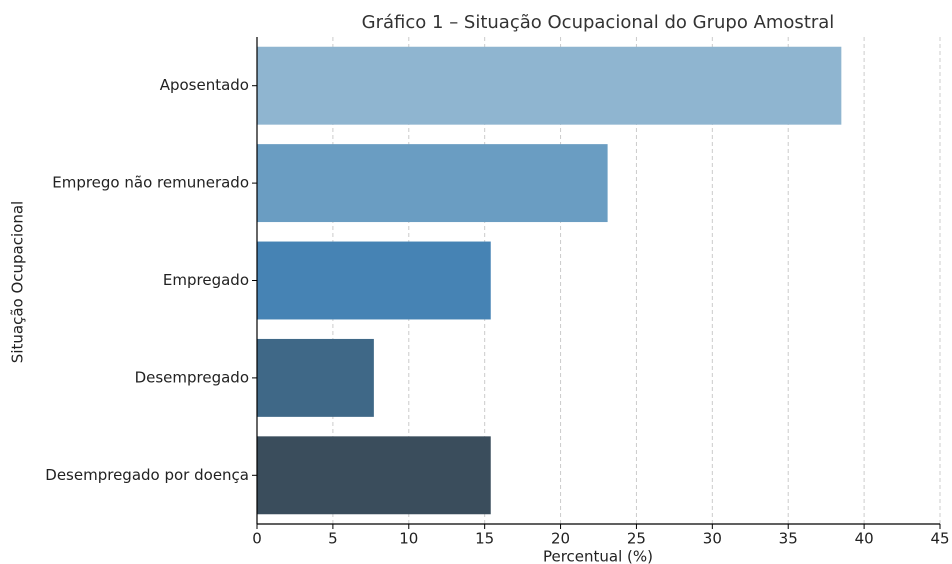 This screenshot has height=564, width=952. Describe the element at coordinates (192, 377) in the screenshot. I see `y-tick-label: Desempregado` at that location.